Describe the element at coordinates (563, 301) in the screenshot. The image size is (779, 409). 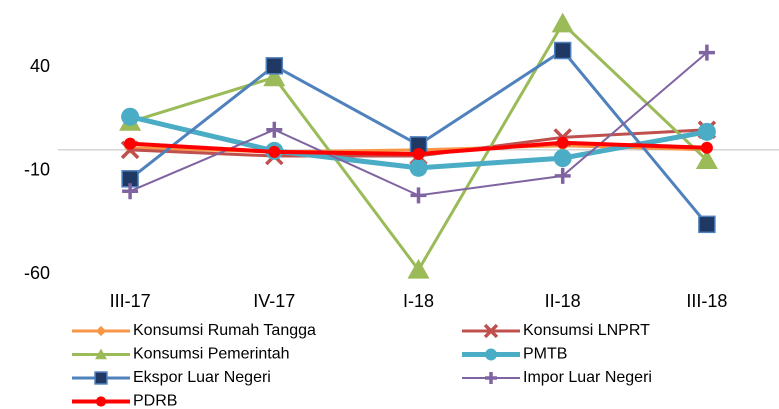
I see `x-tick-label: II-18` at that location.